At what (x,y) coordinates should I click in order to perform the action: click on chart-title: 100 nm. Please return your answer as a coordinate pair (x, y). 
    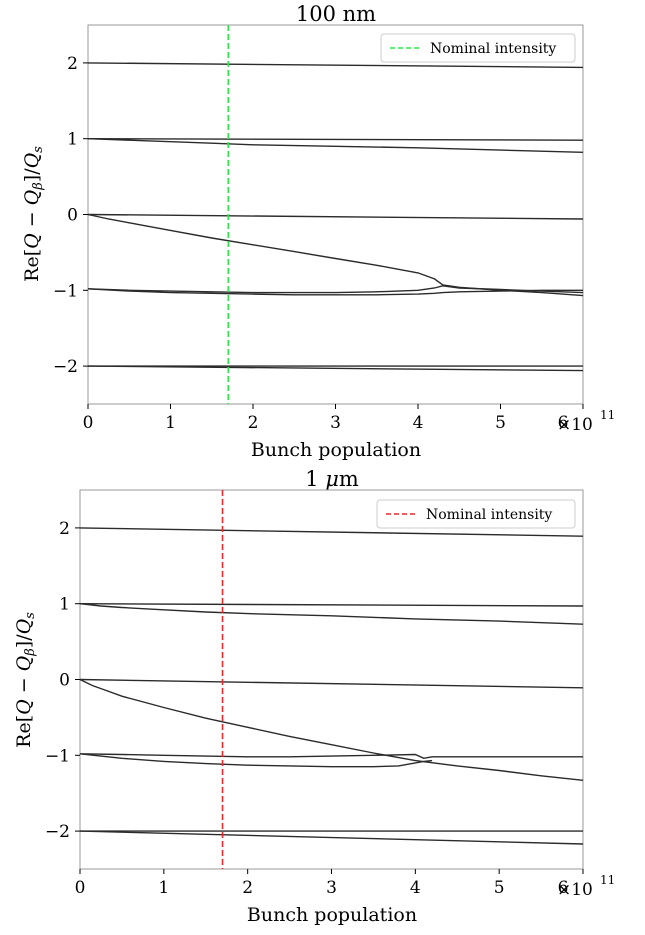
    Looking at the image, I should click on (336, 14).